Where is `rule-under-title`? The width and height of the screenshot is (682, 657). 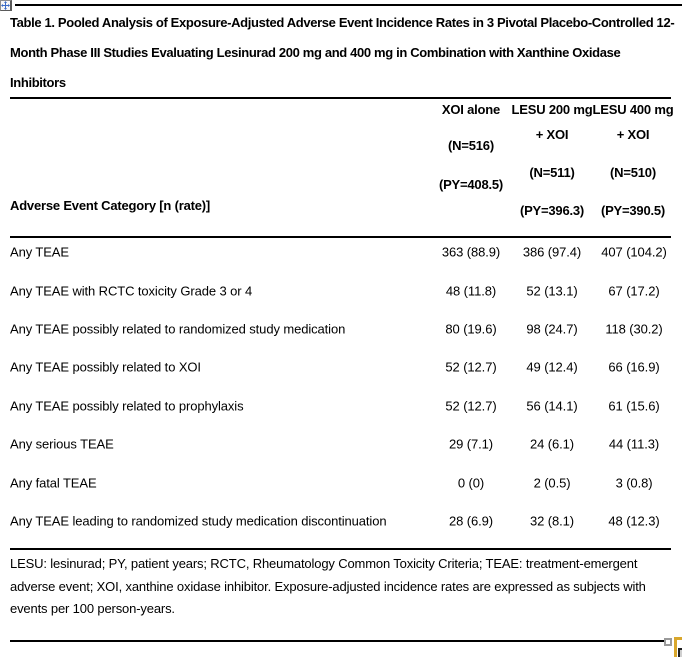
rule-under-title is located at coordinates (340, 98).